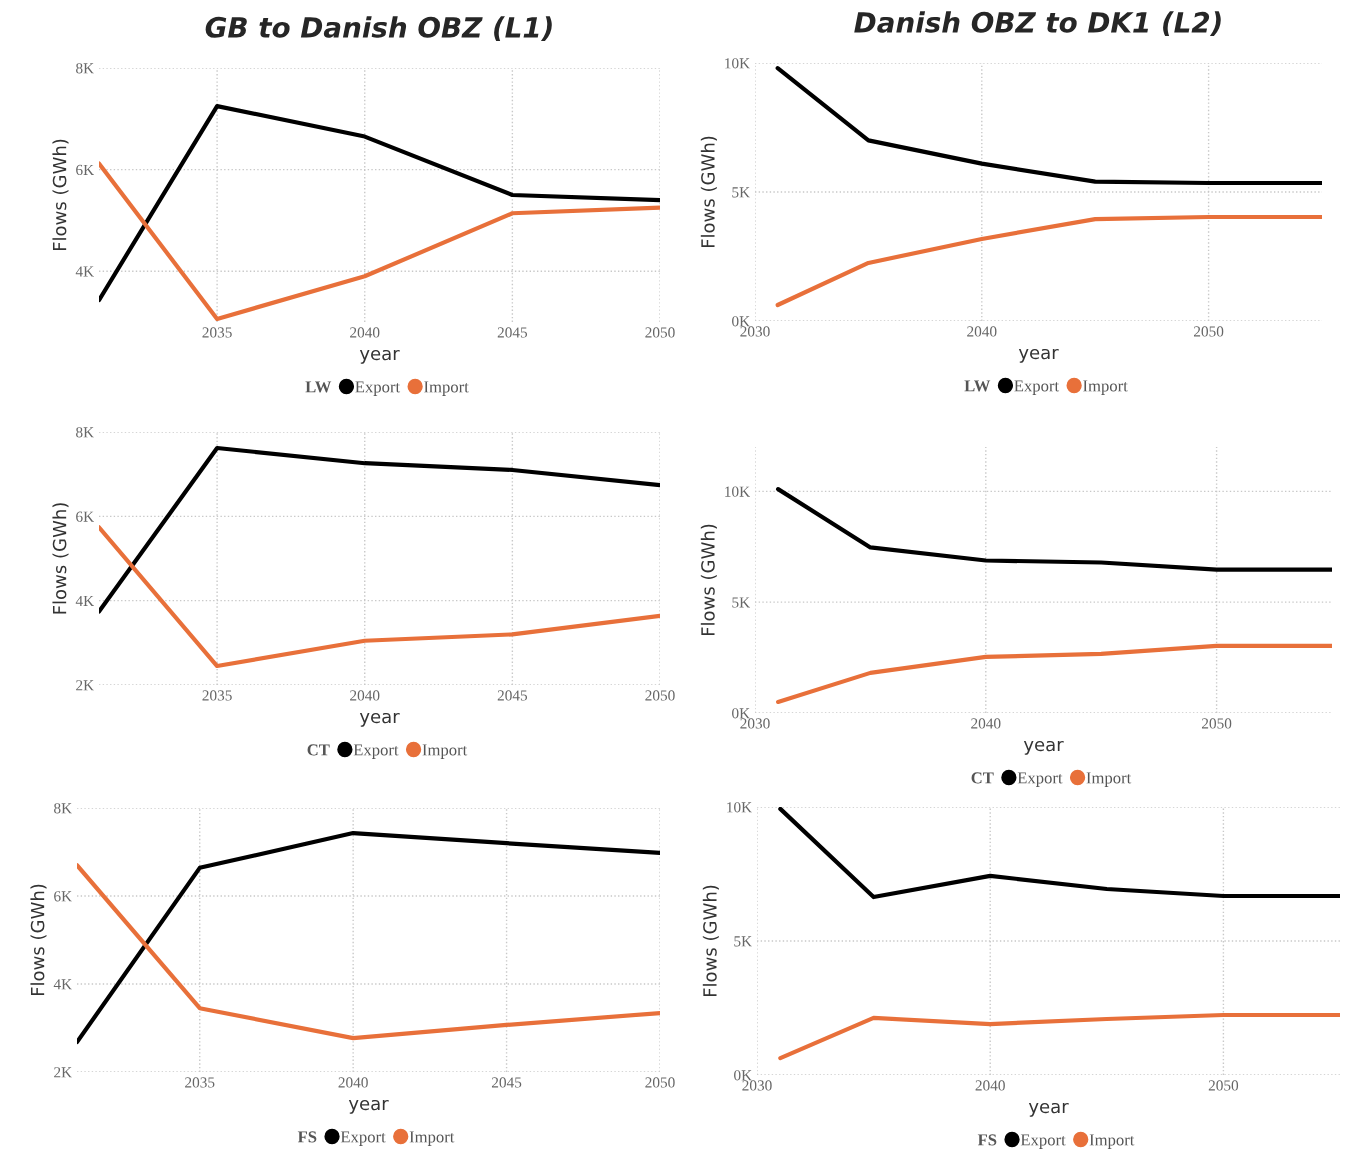  I want to click on chart-title: Danish OBZ to DK1 (L2), so click(1037, 24).